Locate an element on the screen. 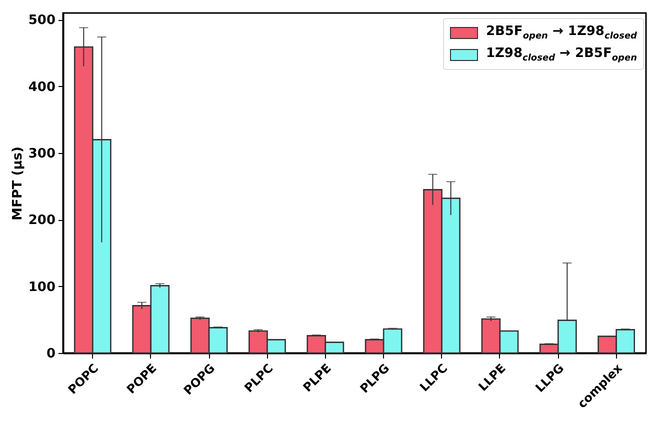  y-tick-label: 500 is located at coordinates (42, 20).